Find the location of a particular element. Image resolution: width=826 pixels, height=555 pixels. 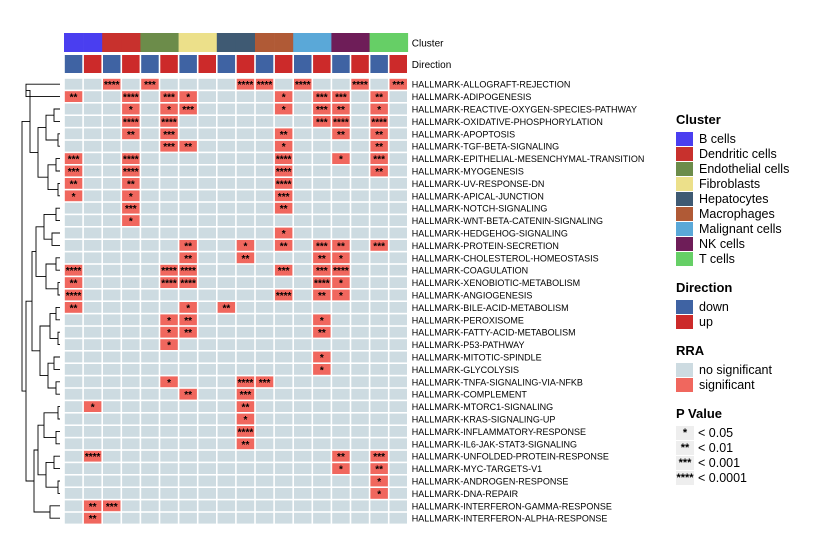

row-label: HALLMARK-FATTY-ACID-METABOLISM is located at coordinates (494, 333).